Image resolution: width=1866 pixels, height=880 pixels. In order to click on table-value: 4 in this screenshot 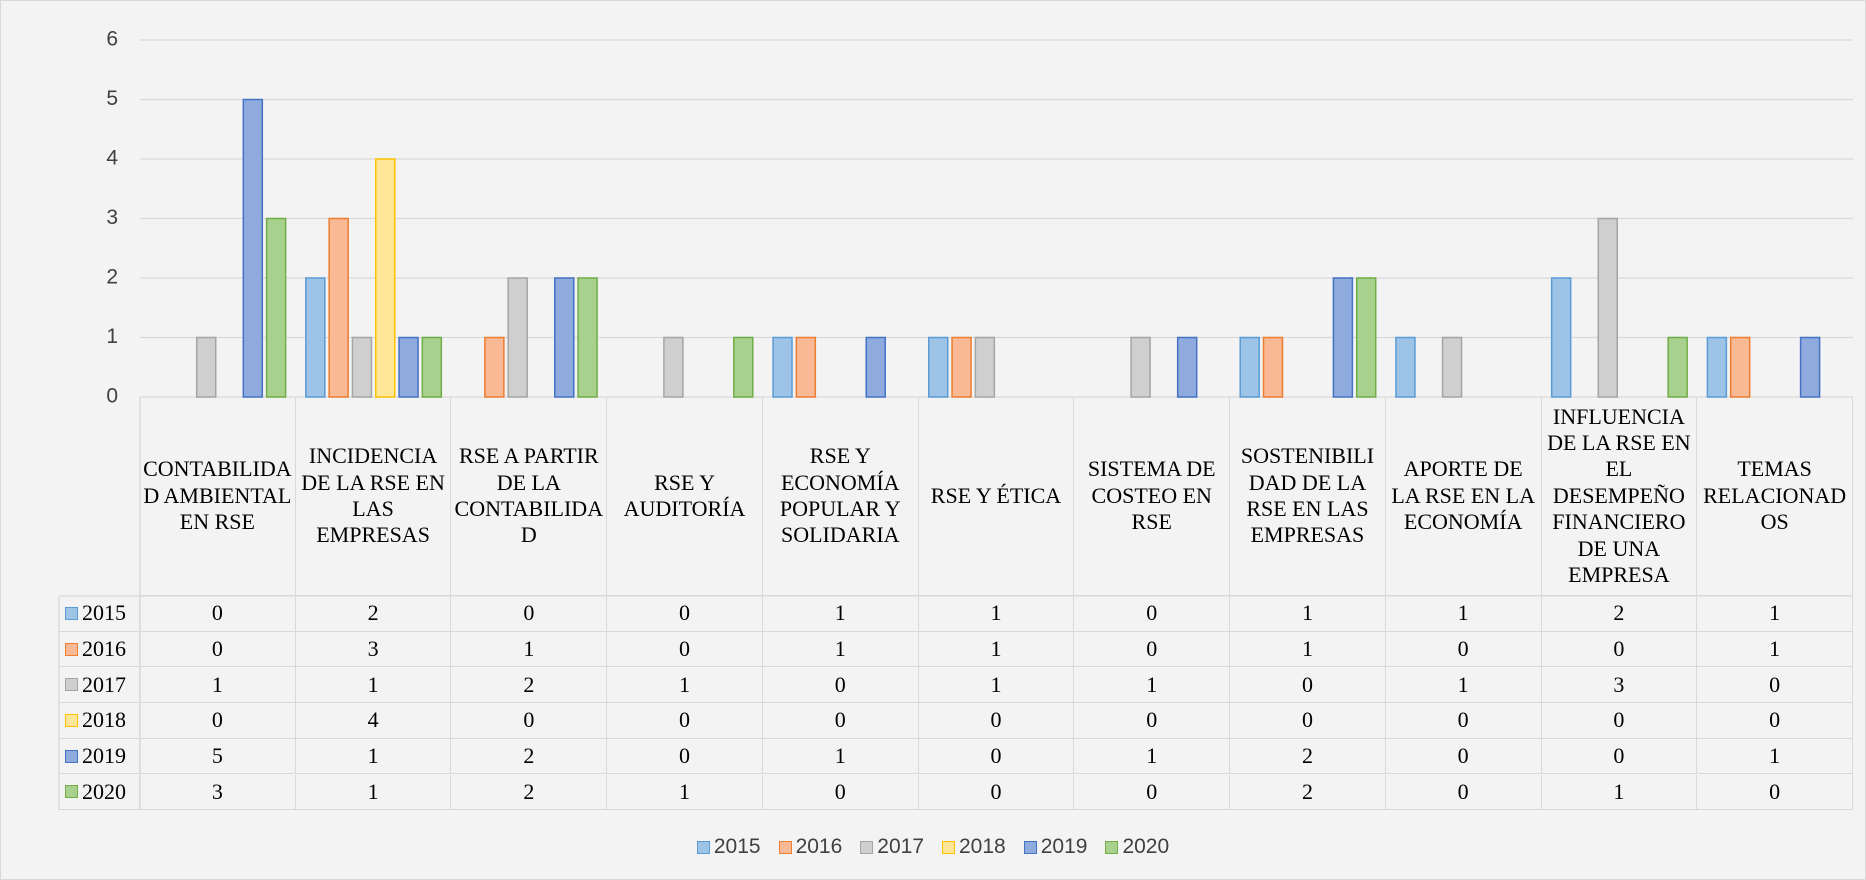, I will do `click(373, 721)`.